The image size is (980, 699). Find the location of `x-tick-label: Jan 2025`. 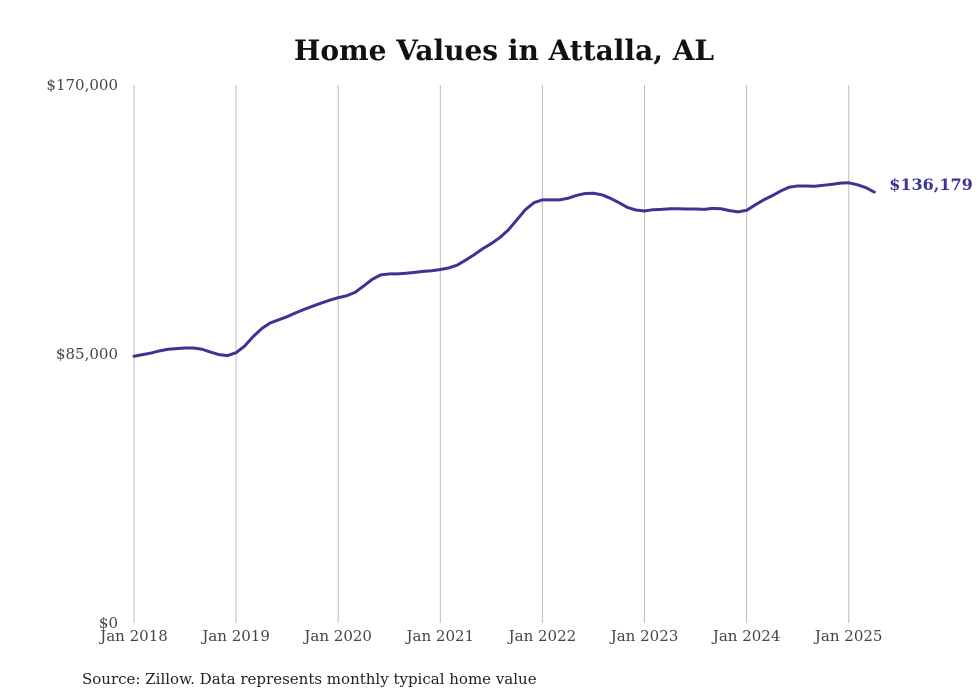

x-tick-label: Jan 2025 is located at coordinates (848, 636).